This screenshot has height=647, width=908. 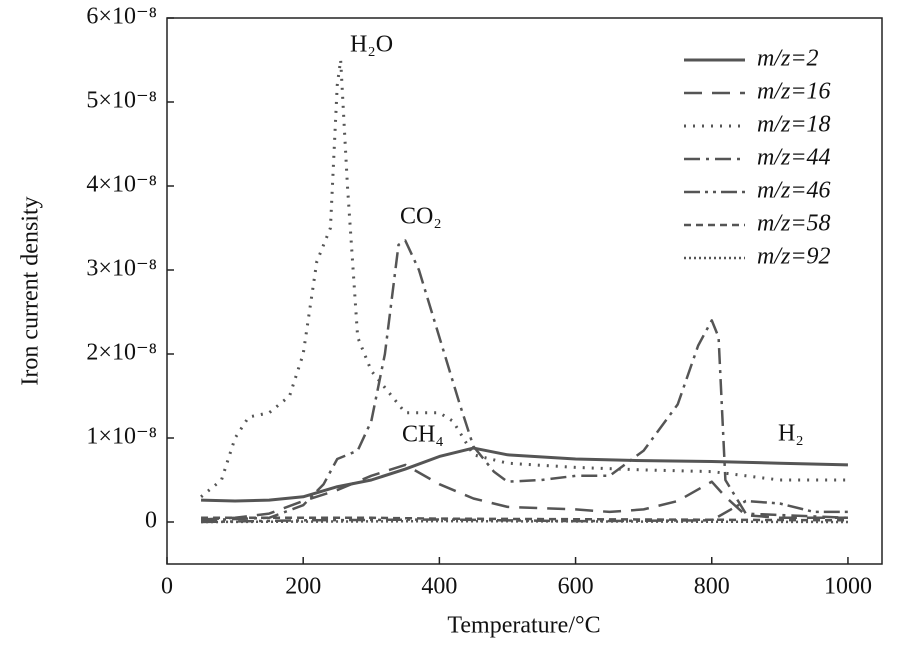 I want to click on legend-label: m/z=92, so click(x=794, y=257).